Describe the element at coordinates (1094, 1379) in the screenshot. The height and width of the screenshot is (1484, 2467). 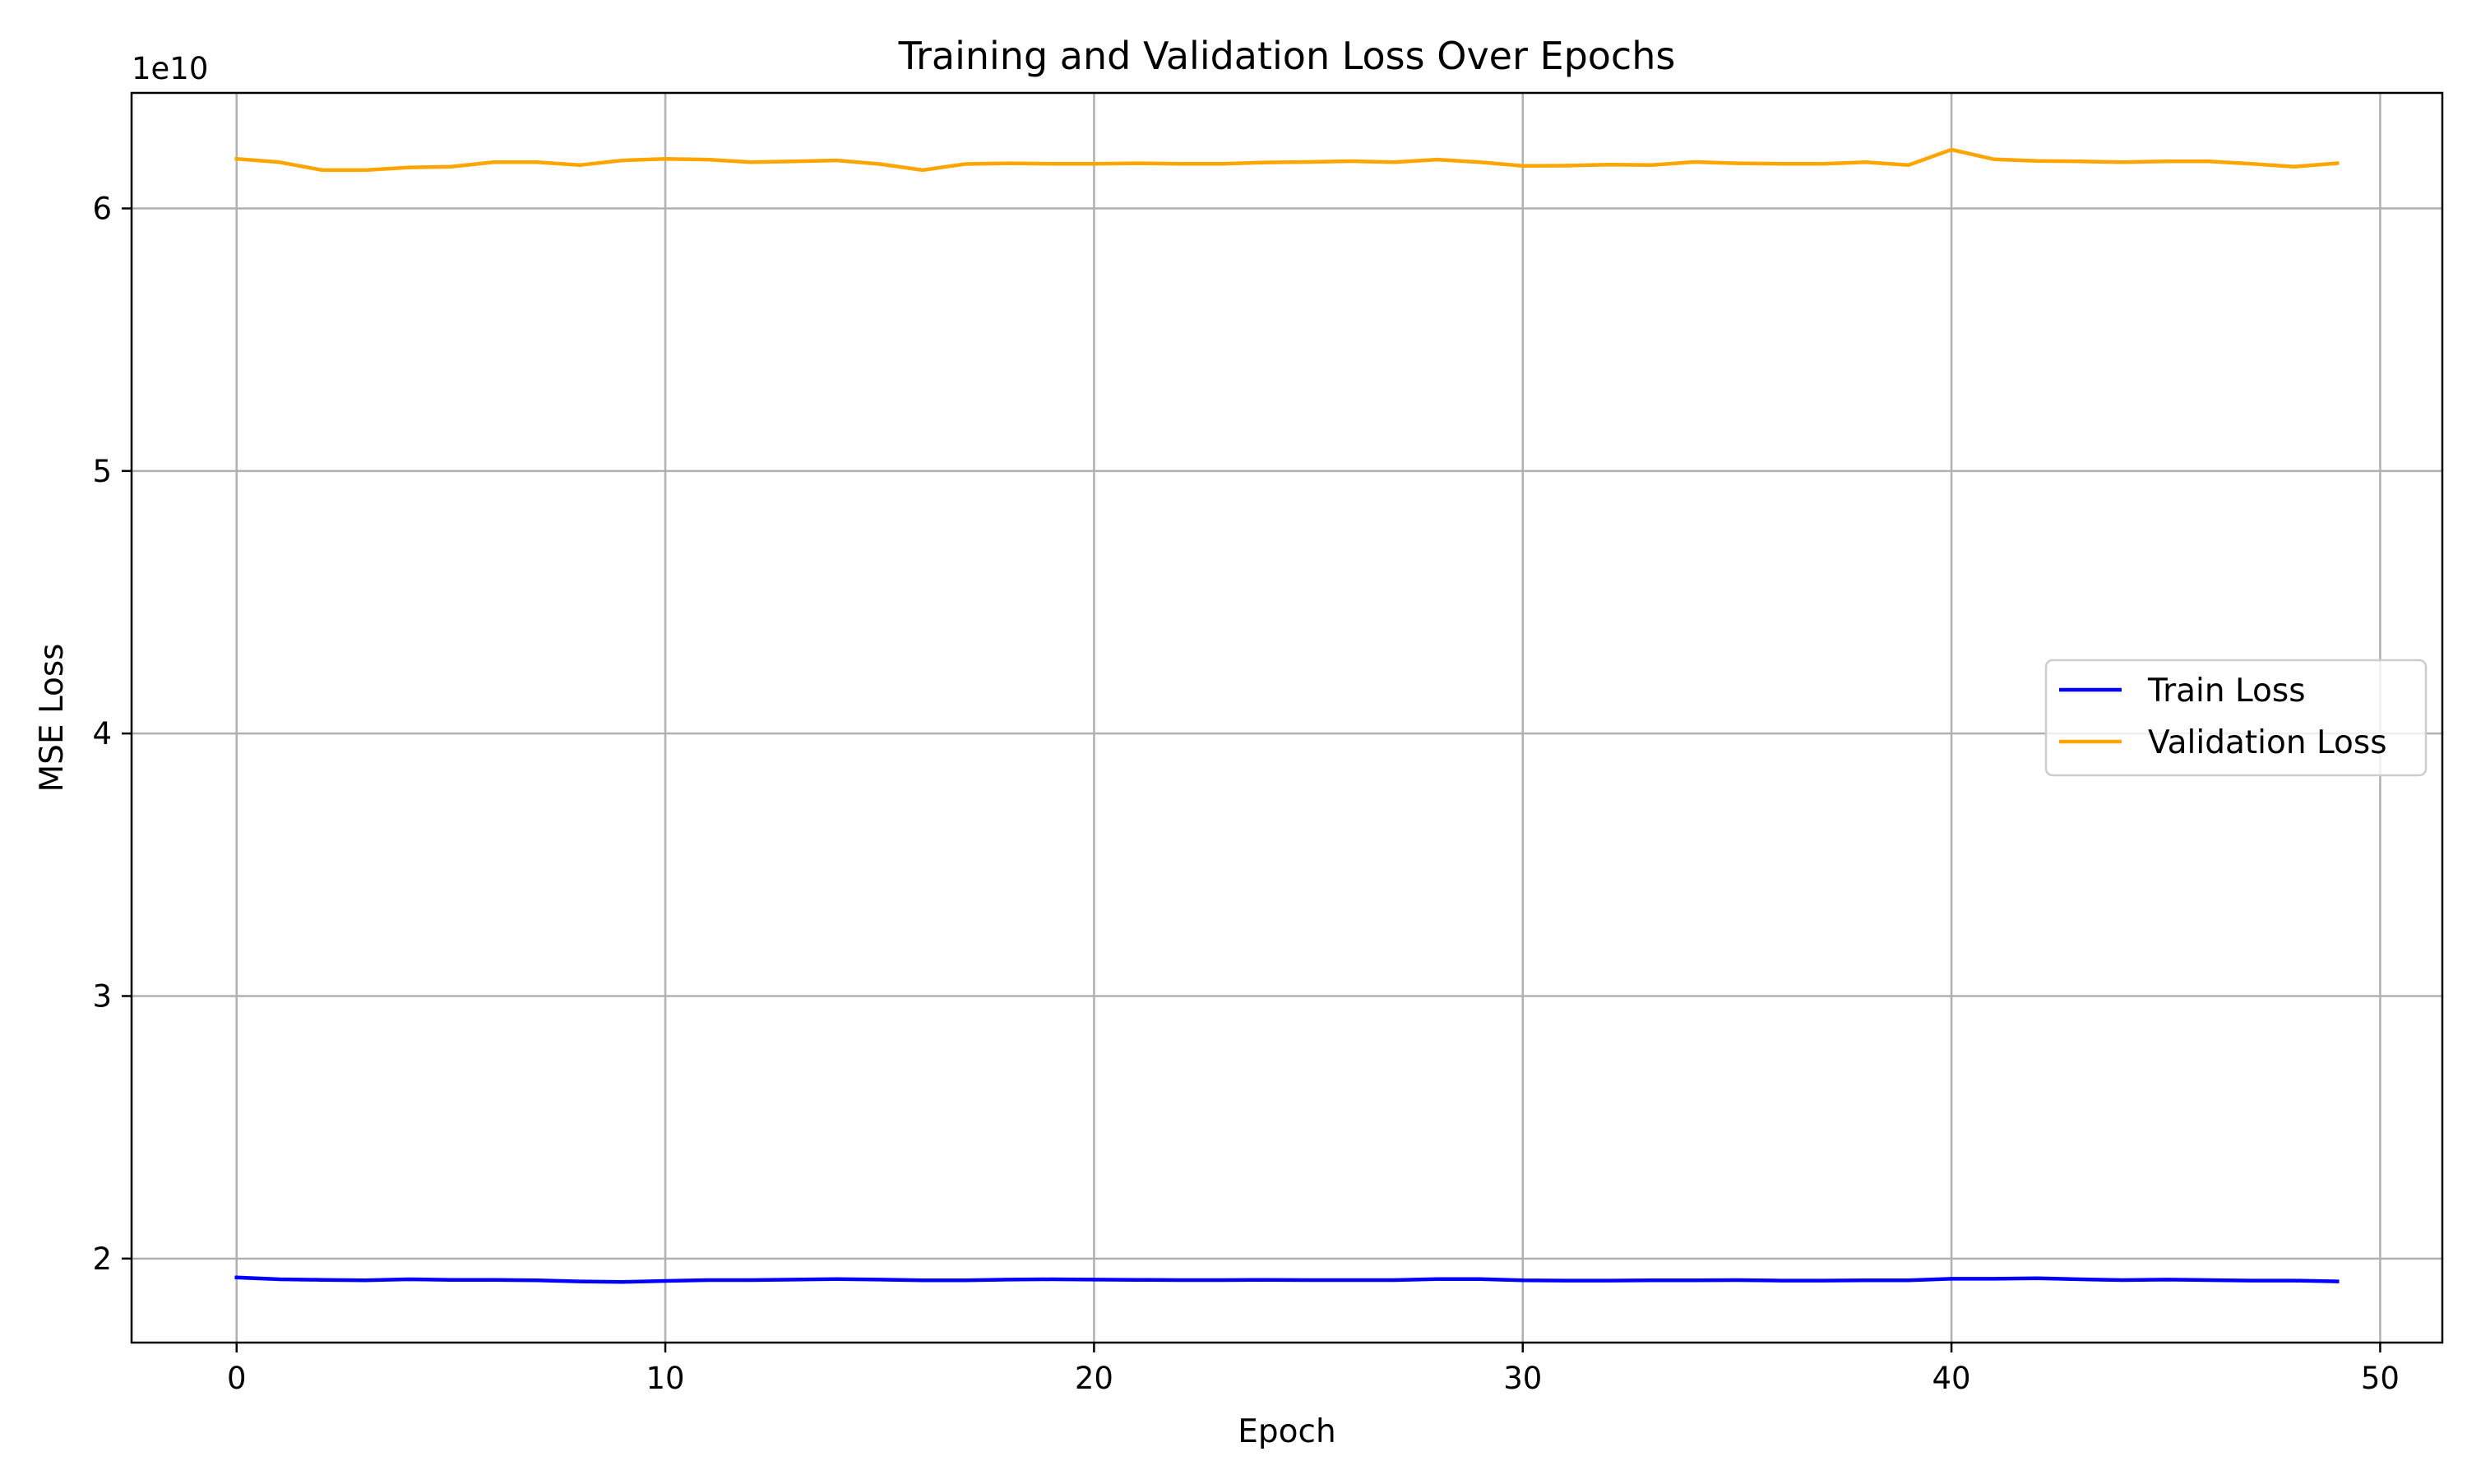
I see `x-tick-label: 20` at that location.